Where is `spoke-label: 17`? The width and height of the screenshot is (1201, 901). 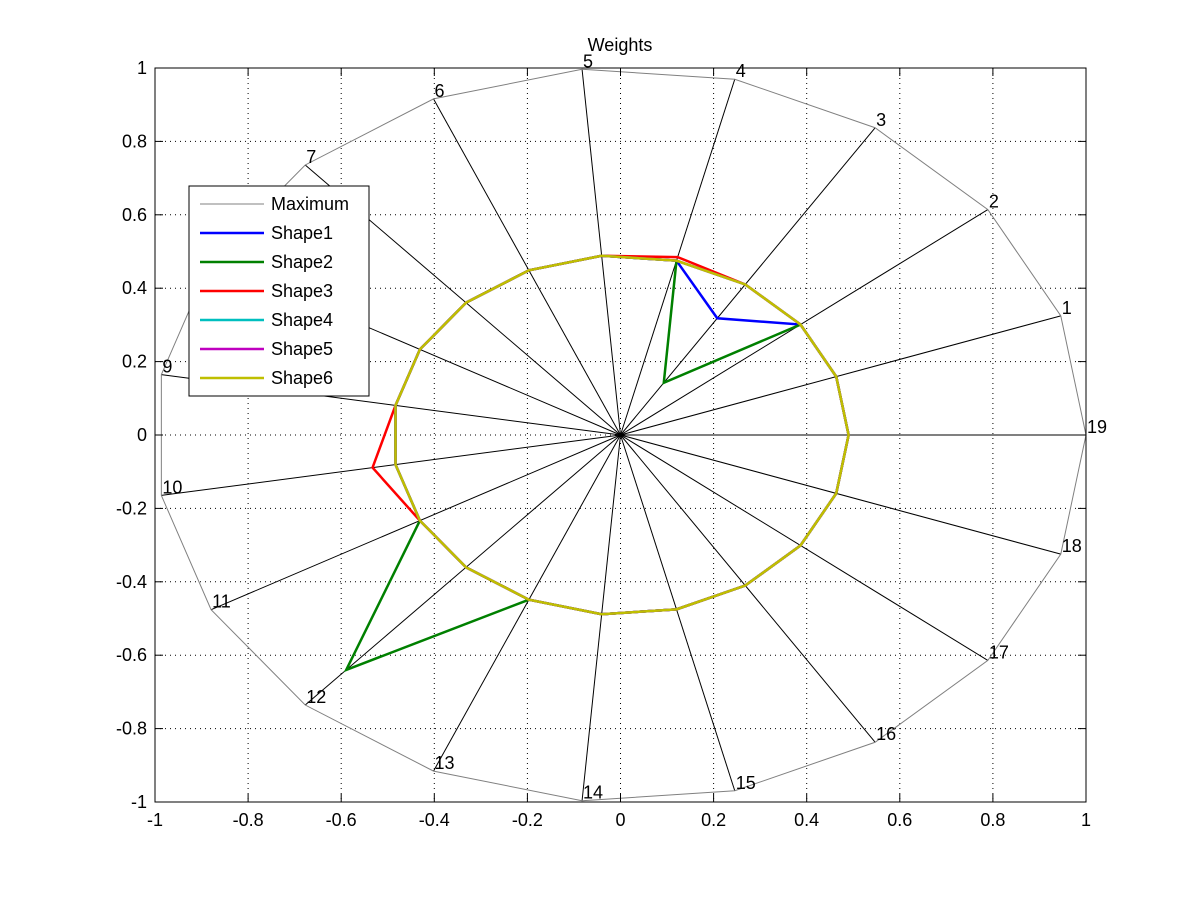 spoke-label: 17 is located at coordinates (999, 652).